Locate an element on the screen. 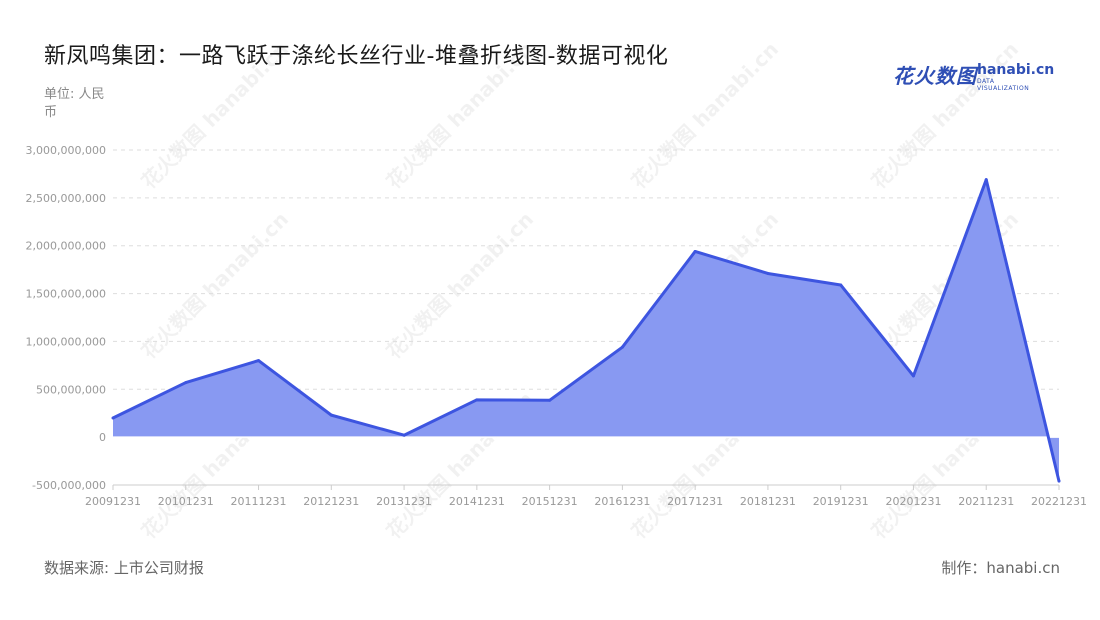 This screenshot has height=620, width=1100. maker-credit: 制作：hanabi.cn is located at coordinates (1000, 568).